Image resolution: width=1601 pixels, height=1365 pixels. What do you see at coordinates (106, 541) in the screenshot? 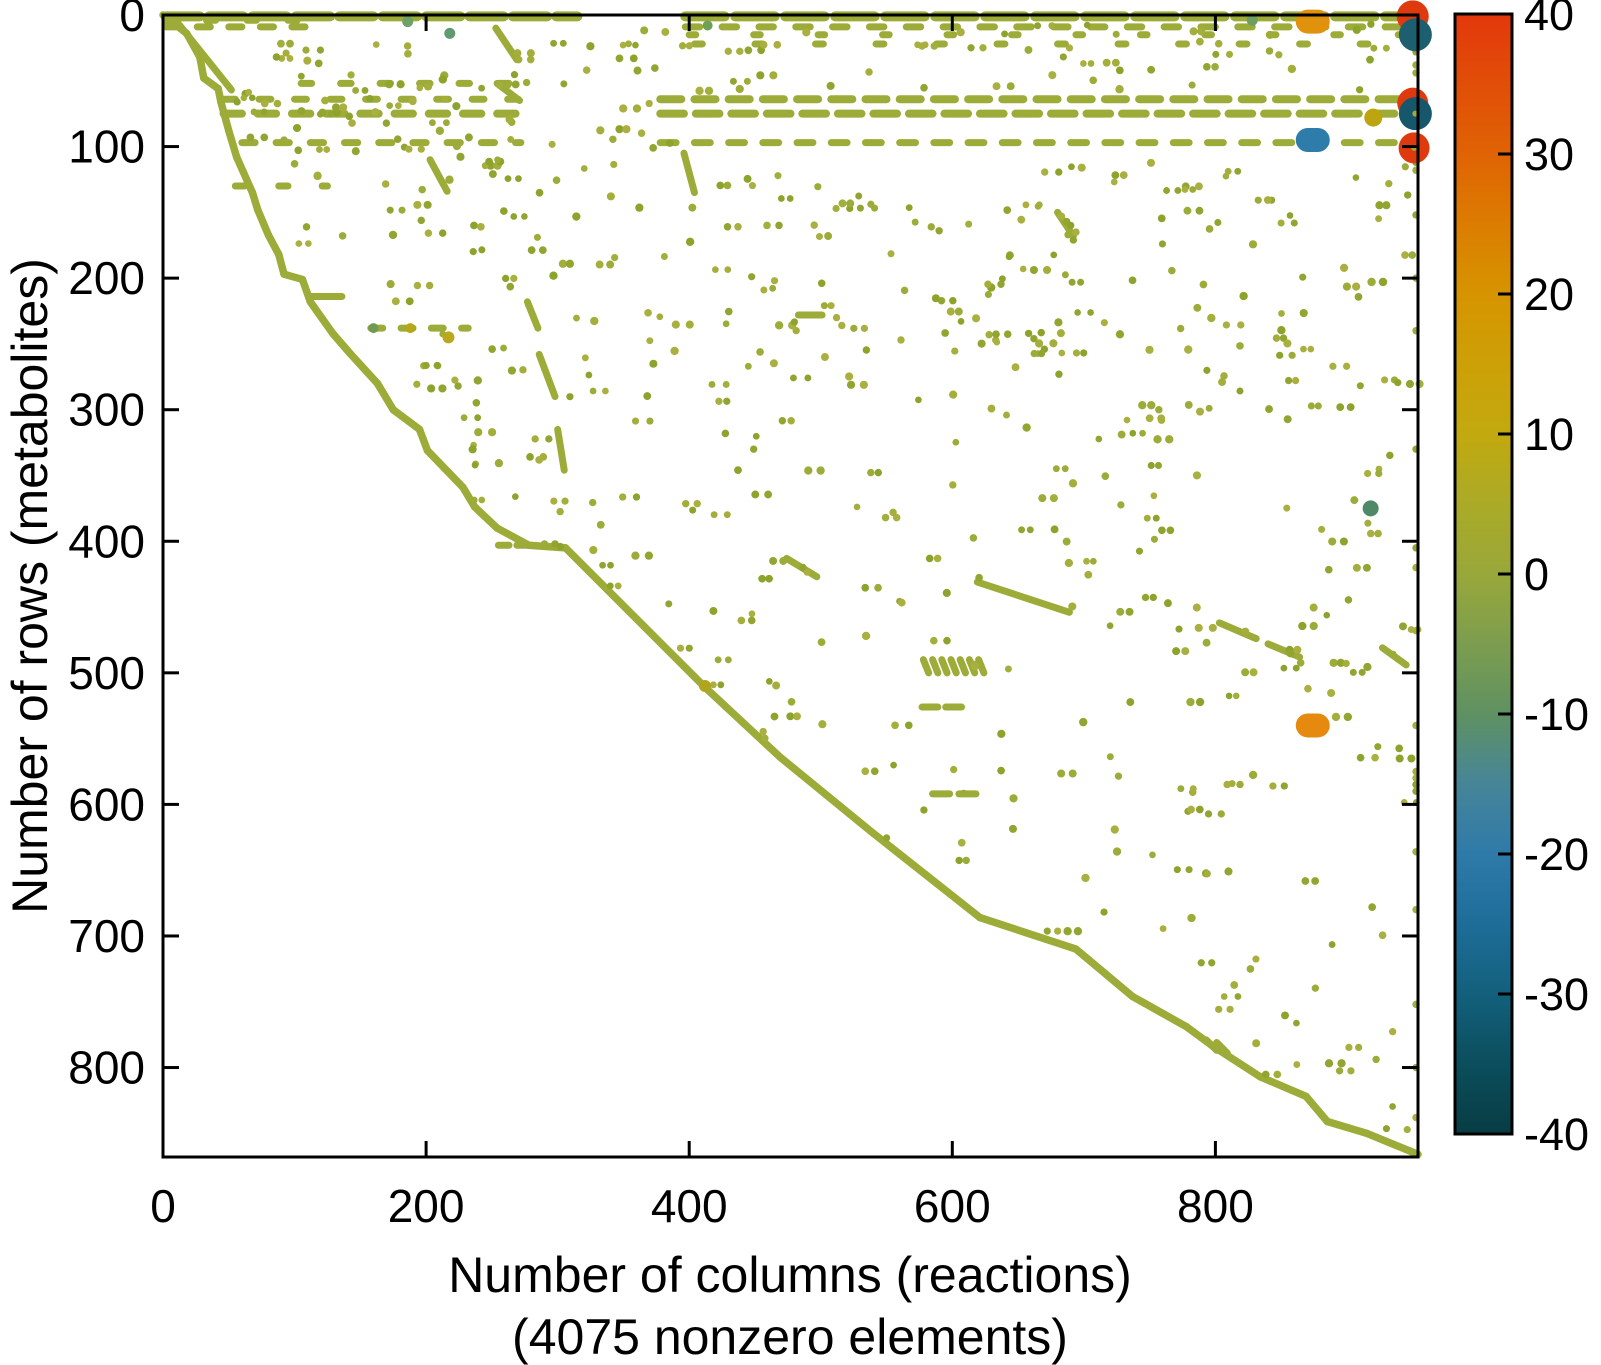
I see `y-tick-label: 400` at bounding box center [106, 541].